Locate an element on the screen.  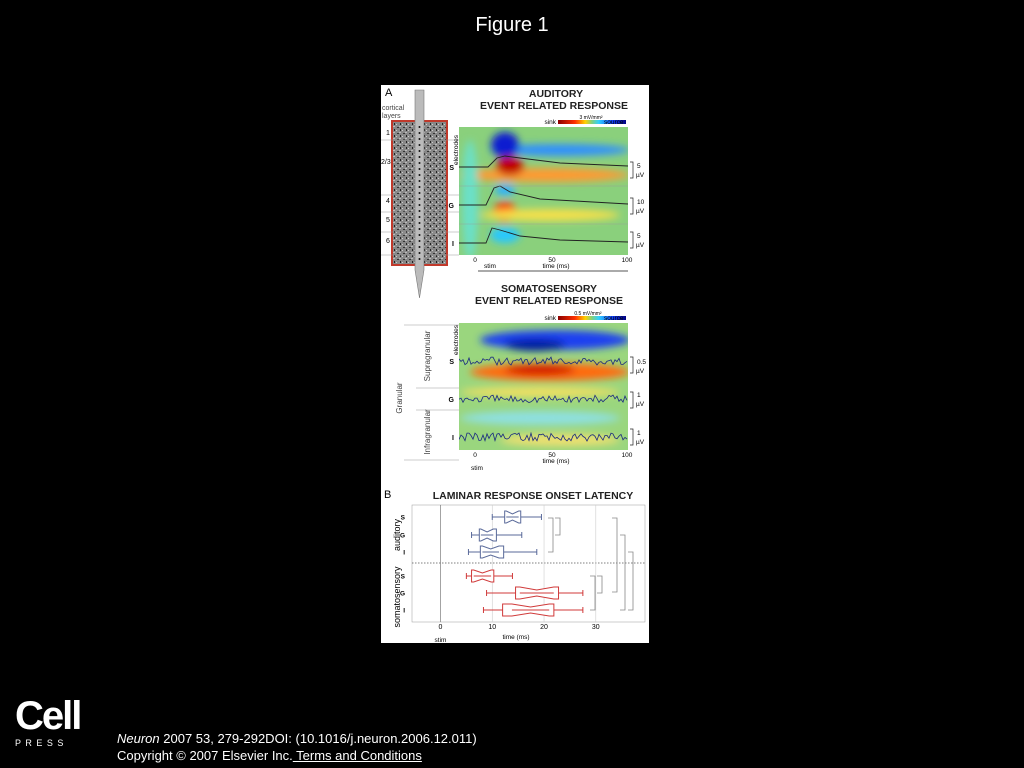
layer-name: Granular is located at coordinates (399, 397).